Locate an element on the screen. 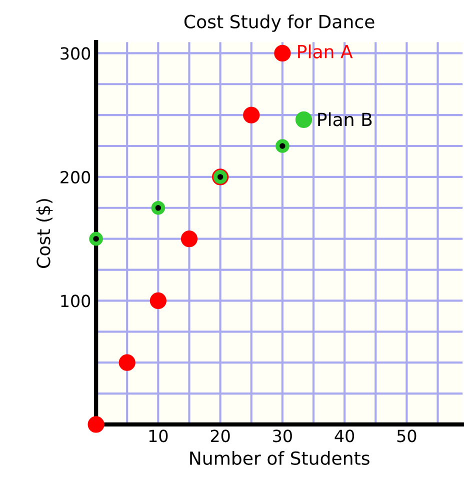 This screenshot has width=464, height=478. x-tick-label: 30 is located at coordinates (282, 436).